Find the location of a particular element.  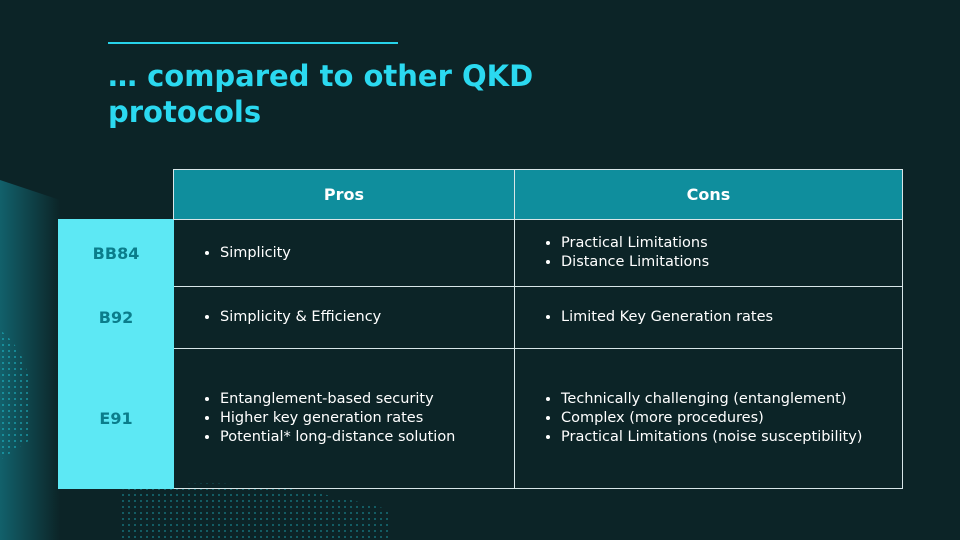

bullet-item: Practical Limitations is located at coordinates (731, 243).